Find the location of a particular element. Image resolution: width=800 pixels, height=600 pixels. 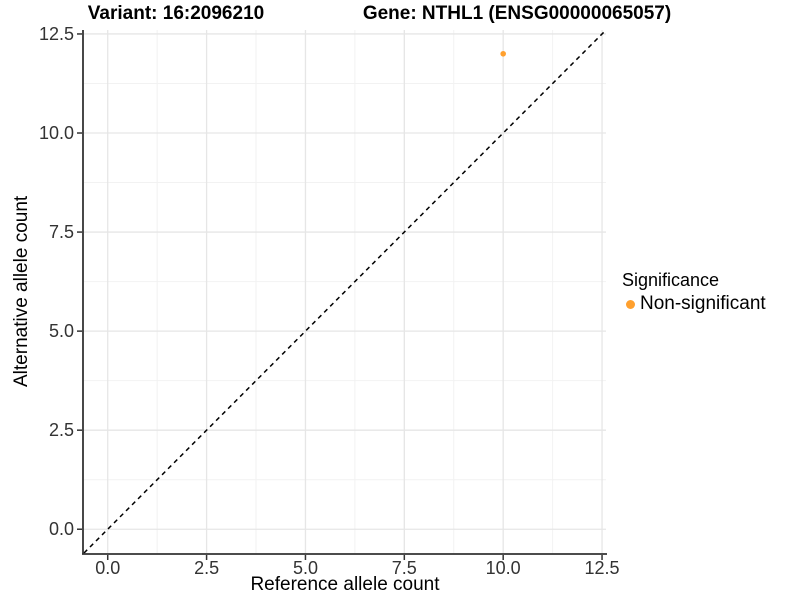

x-tick-label: 5.0 is located at coordinates (305, 568).